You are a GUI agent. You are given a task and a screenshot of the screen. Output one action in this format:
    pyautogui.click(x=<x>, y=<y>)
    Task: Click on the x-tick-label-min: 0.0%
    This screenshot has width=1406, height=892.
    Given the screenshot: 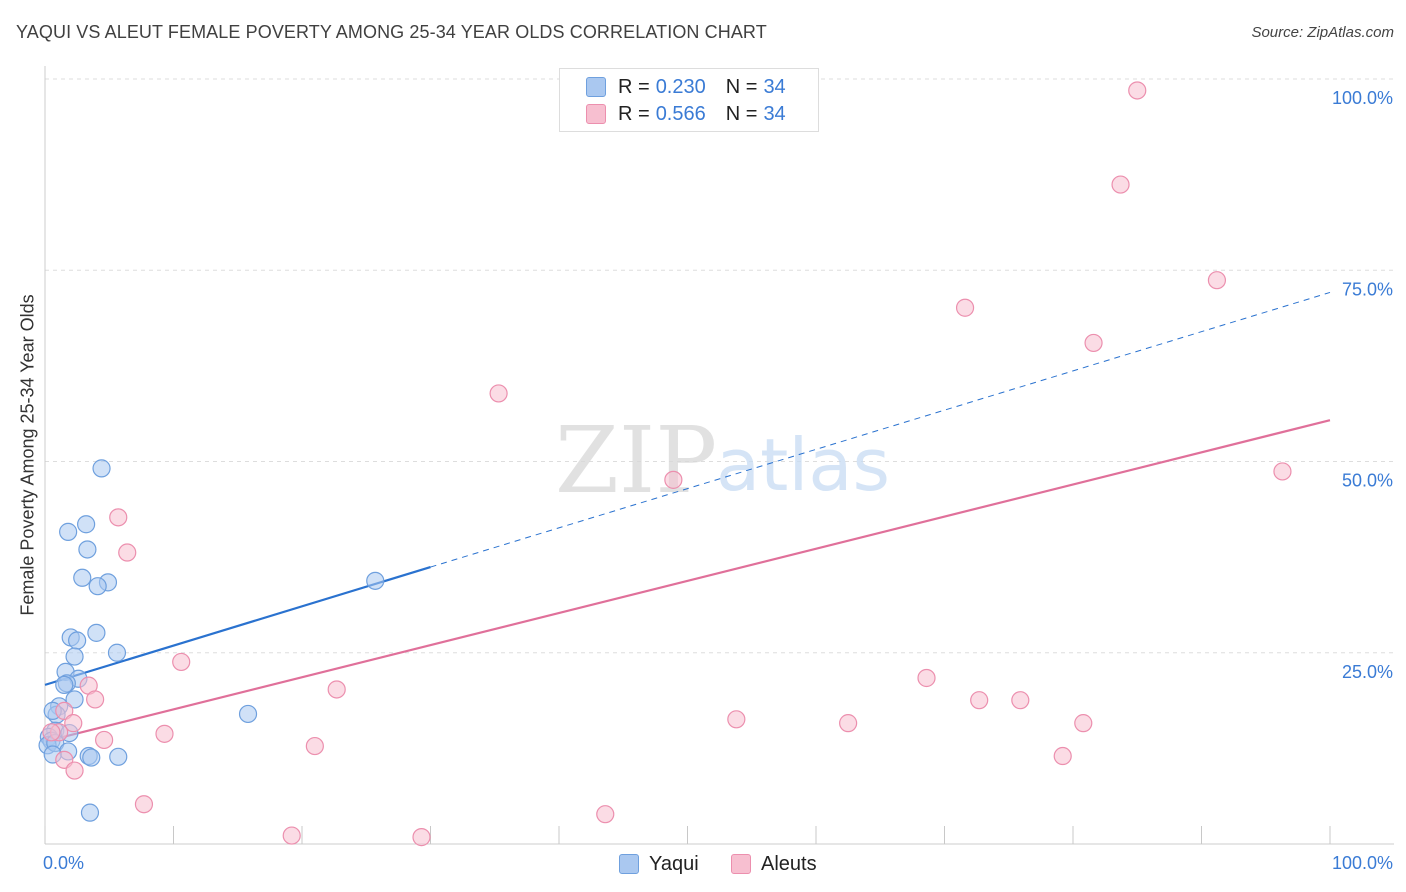 What is the action you would take?
    pyautogui.click(x=63, y=863)
    